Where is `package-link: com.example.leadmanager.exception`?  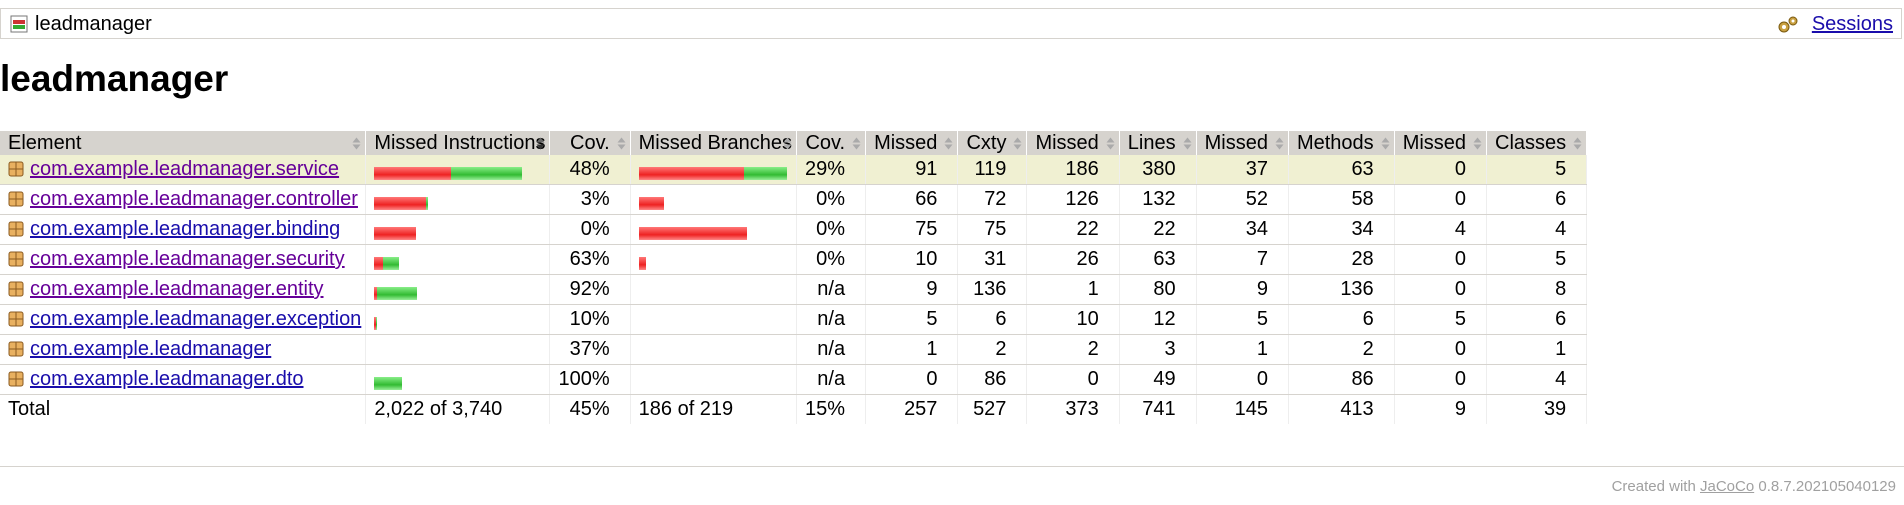
package-link: com.example.leadmanager.exception is located at coordinates (196, 319).